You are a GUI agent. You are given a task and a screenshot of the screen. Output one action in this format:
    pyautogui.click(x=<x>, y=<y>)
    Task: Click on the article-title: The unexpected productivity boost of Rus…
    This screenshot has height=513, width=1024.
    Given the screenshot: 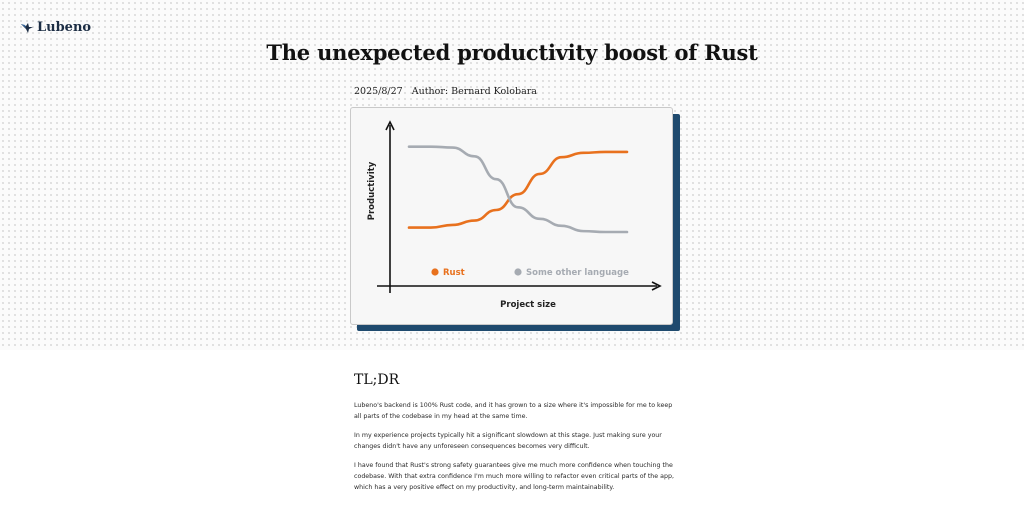 What is the action you would take?
    pyautogui.click(x=512, y=52)
    